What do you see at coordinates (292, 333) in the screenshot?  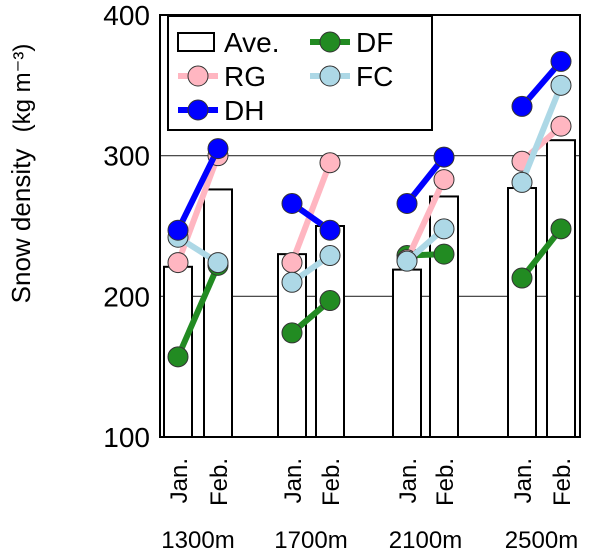 I see `point-DF-1700m-Jan.` at bounding box center [292, 333].